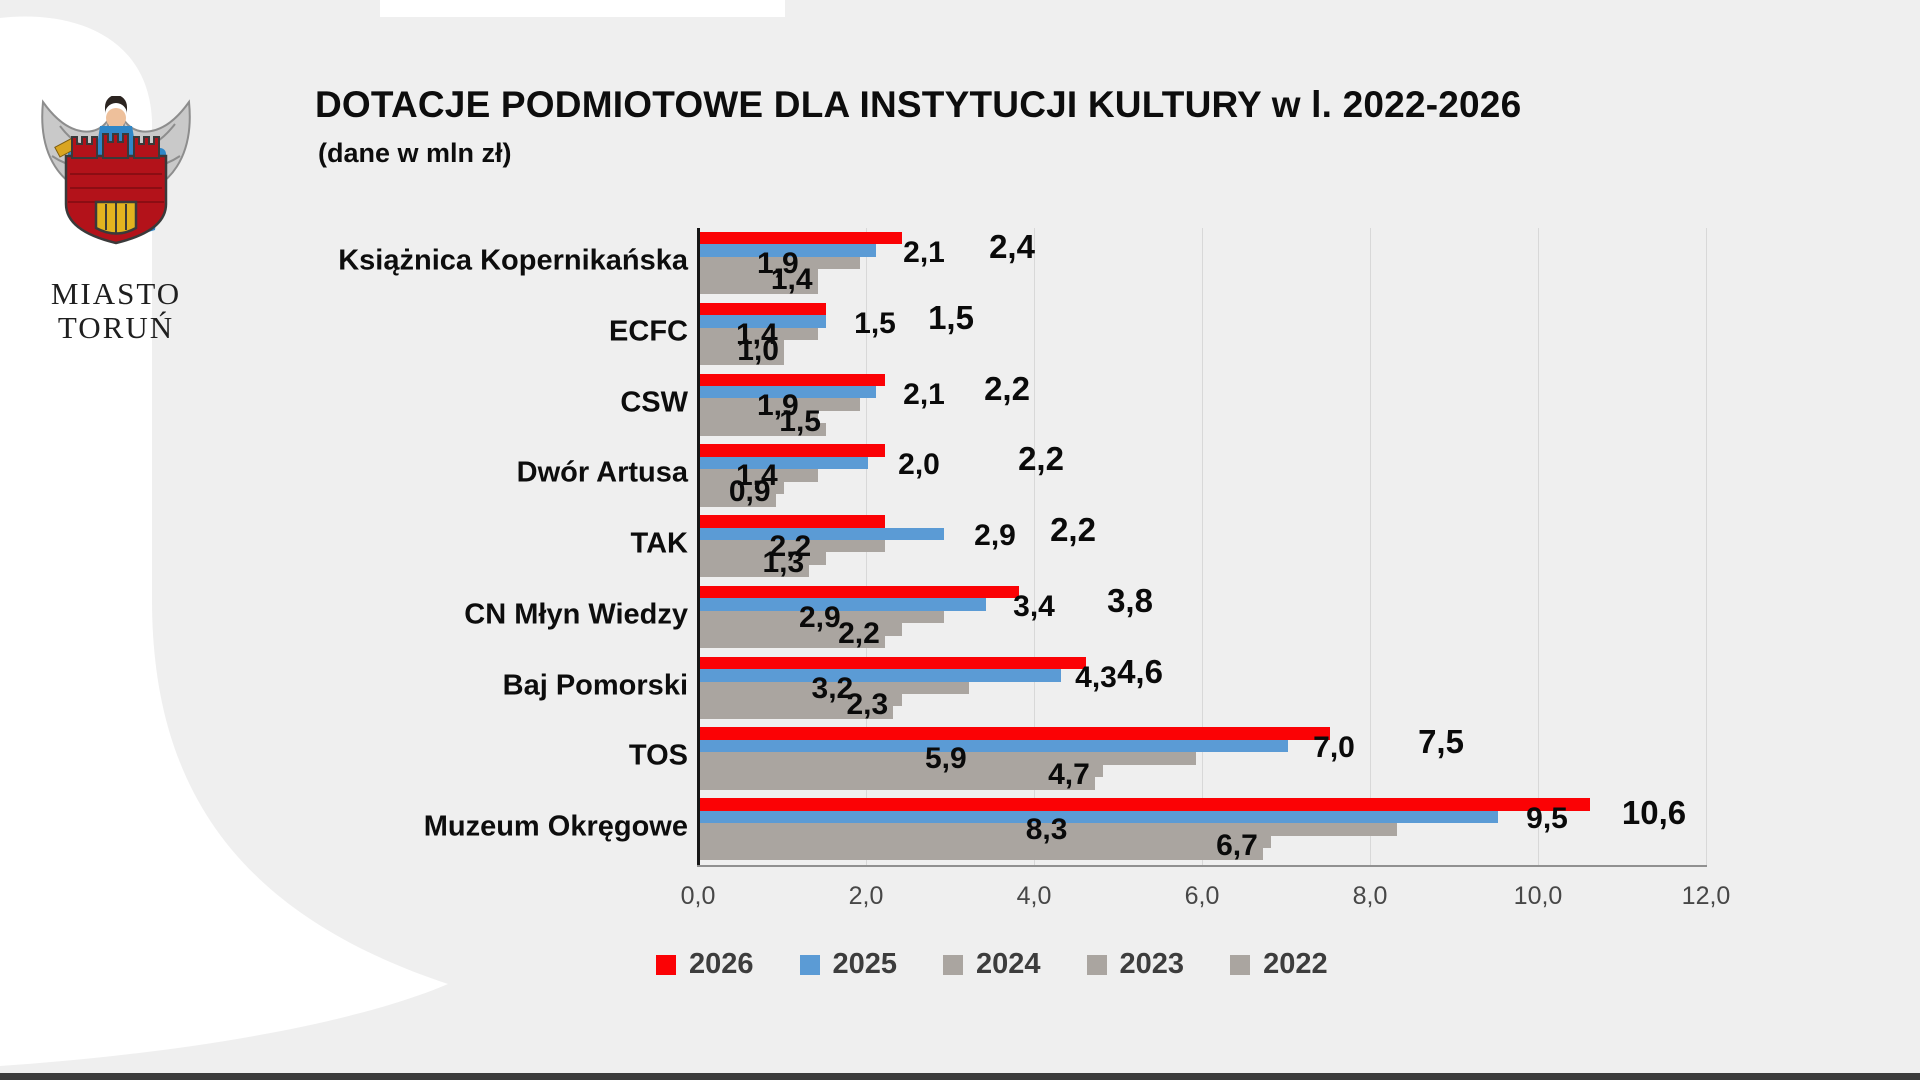 This screenshot has height=1080, width=1920. I want to click on value-label-2024: 8,3, so click(1046, 830).